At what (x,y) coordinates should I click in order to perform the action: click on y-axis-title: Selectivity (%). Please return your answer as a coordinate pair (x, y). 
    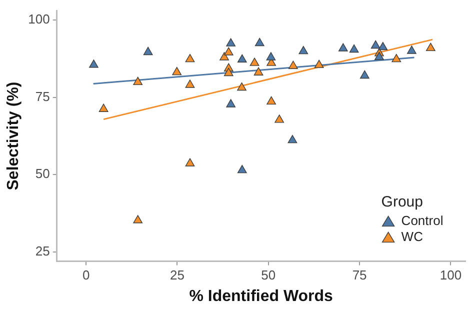
    Looking at the image, I should click on (13, 136).